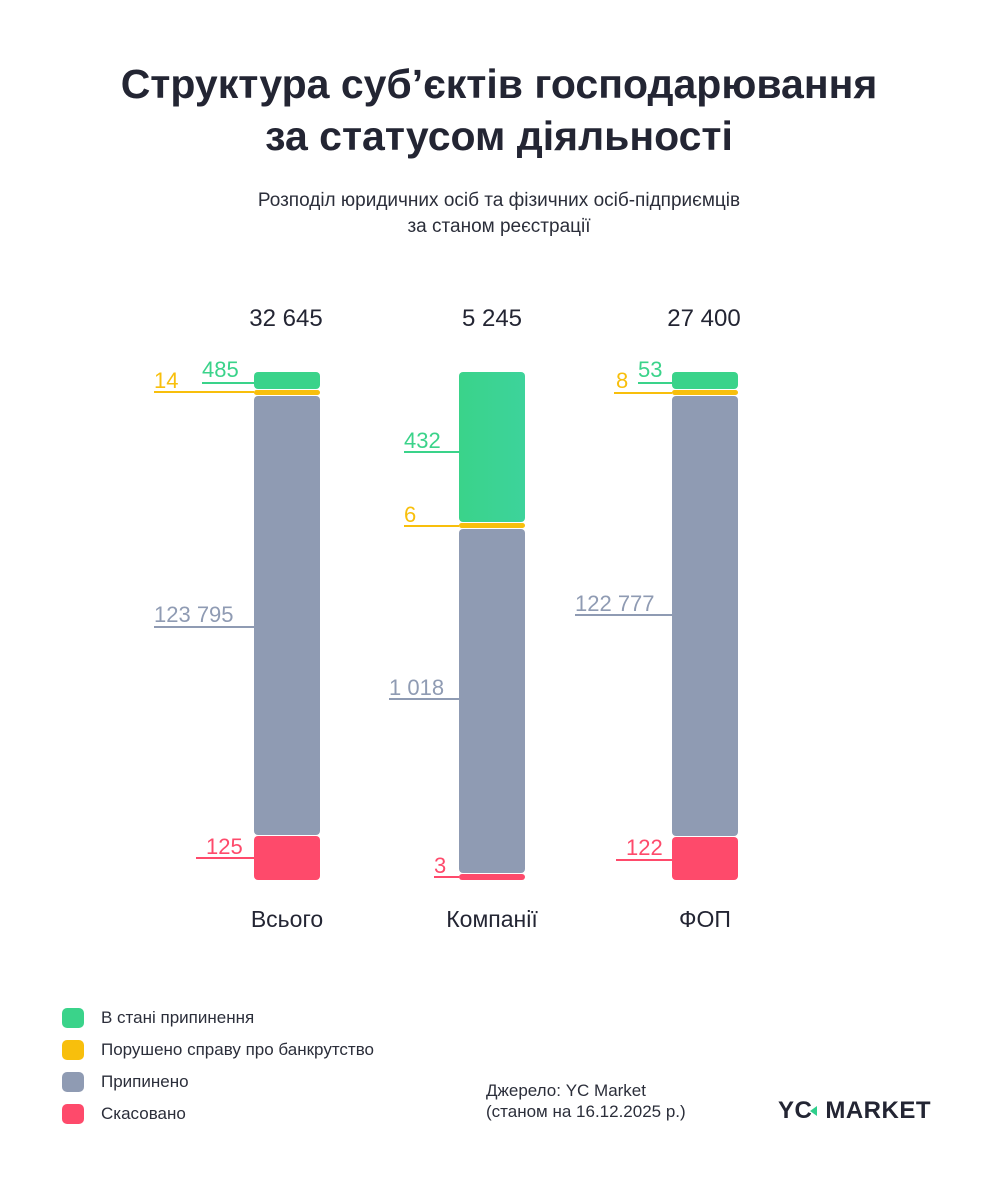 This screenshot has width=998, height=1182. I want to click on value-label-terminating: 485, so click(220, 369).